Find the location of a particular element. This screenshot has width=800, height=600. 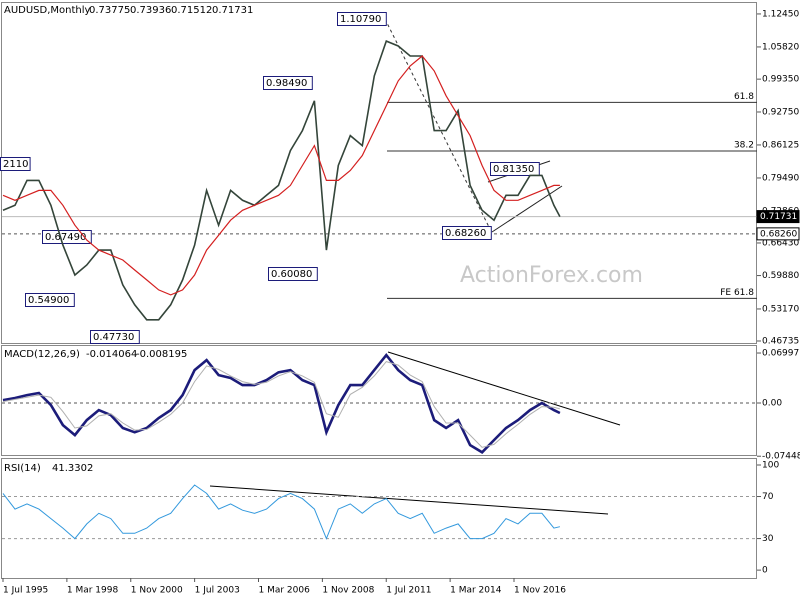

annotation: 0.81350 is located at coordinates (513, 169).